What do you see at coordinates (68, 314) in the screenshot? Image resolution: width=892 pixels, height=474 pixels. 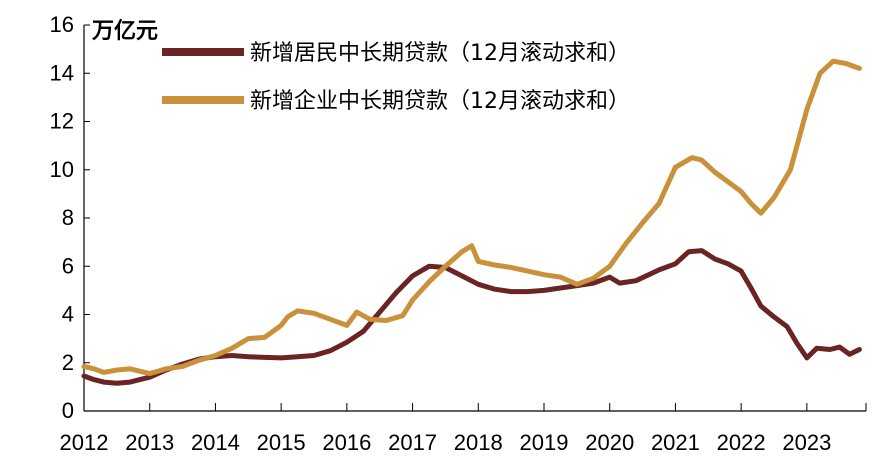 I see `y-tick-label: 4` at bounding box center [68, 314].